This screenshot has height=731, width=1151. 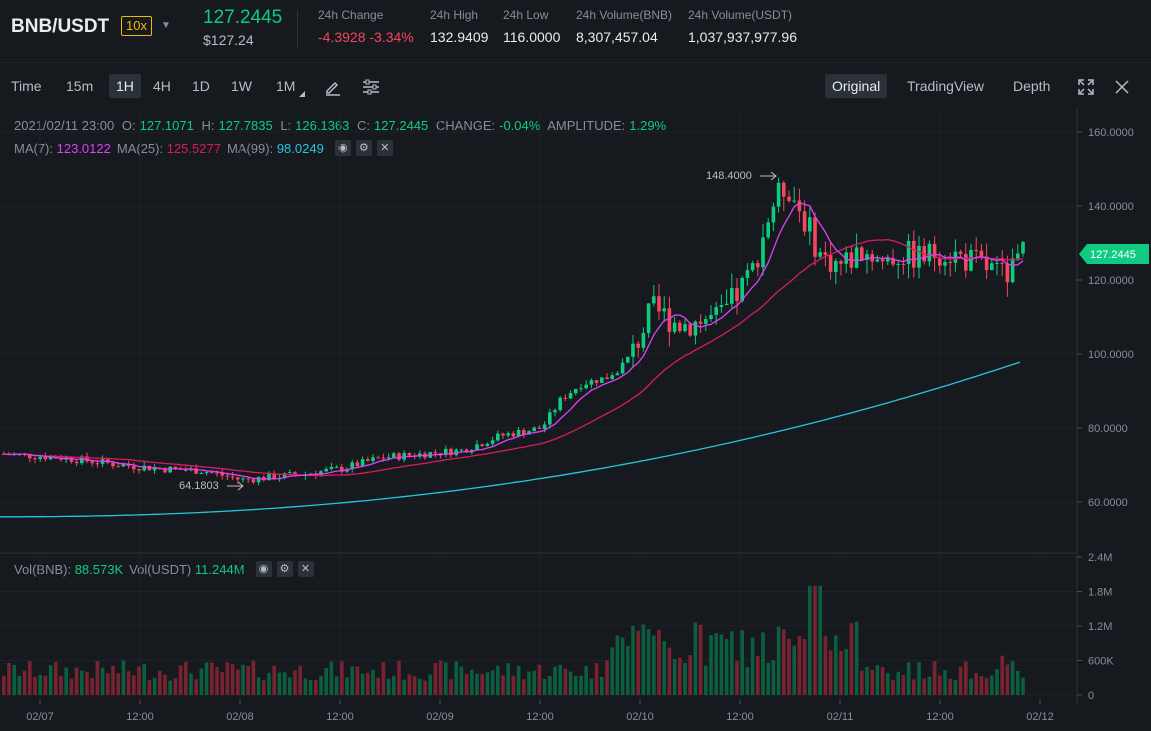 I want to click on interval-1h: 1H, so click(x=125, y=86).